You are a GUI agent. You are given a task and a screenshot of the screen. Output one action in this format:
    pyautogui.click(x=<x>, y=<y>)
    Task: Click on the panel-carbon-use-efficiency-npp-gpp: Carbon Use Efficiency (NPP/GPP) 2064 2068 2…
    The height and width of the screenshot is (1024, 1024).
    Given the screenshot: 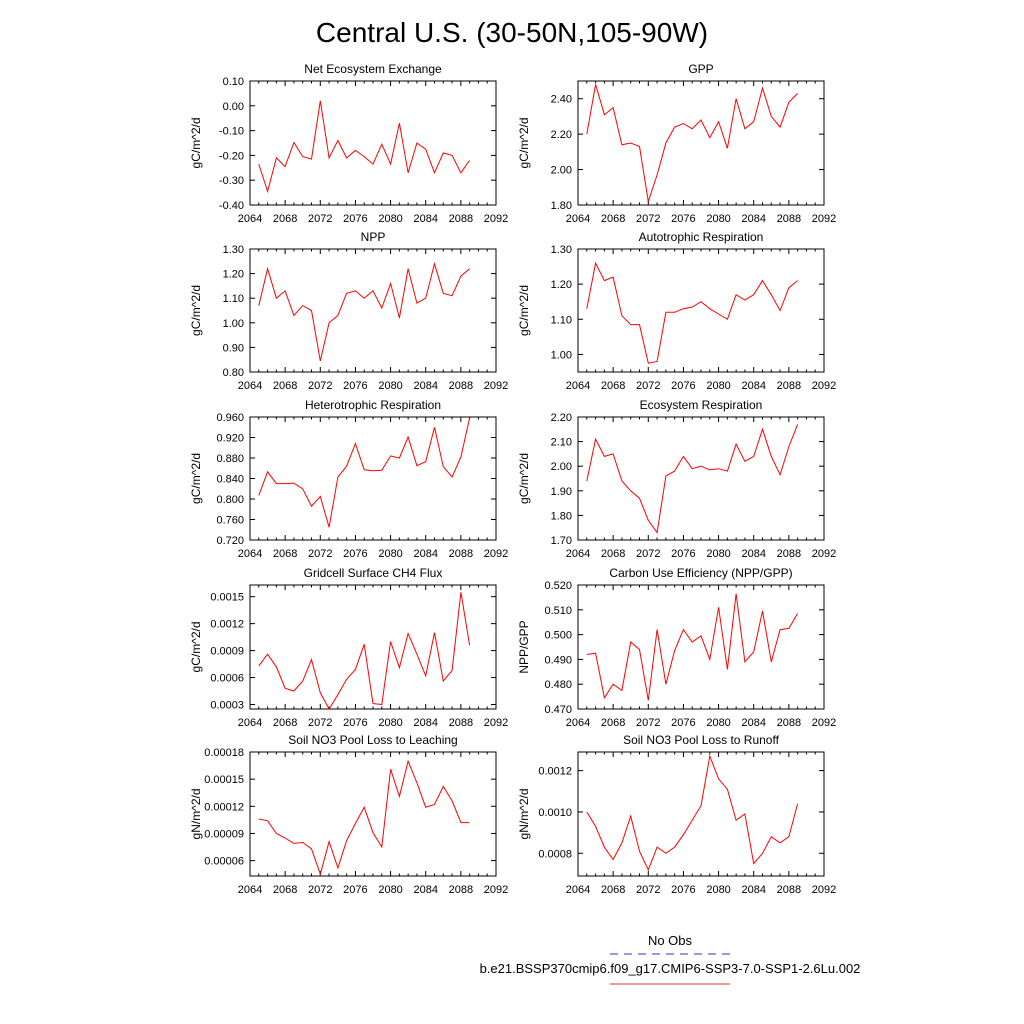 What is the action you would take?
    pyautogui.click(x=676, y=647)
    